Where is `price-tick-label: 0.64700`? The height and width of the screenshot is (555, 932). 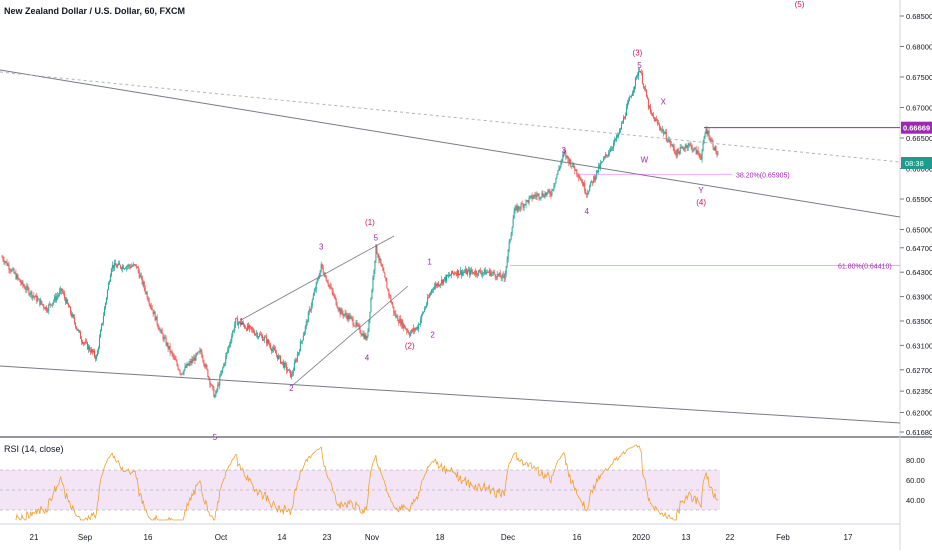 price-tick-label: 0.64700 is located at coordinates (919, 248).